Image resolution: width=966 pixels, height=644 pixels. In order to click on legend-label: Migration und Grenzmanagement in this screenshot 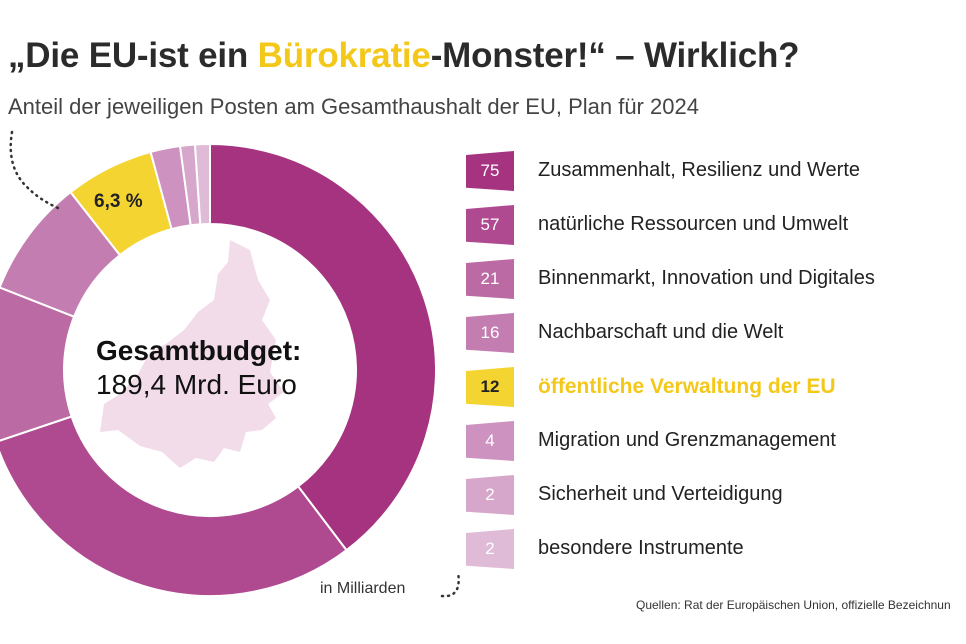, I will do `click(687, 440)`.